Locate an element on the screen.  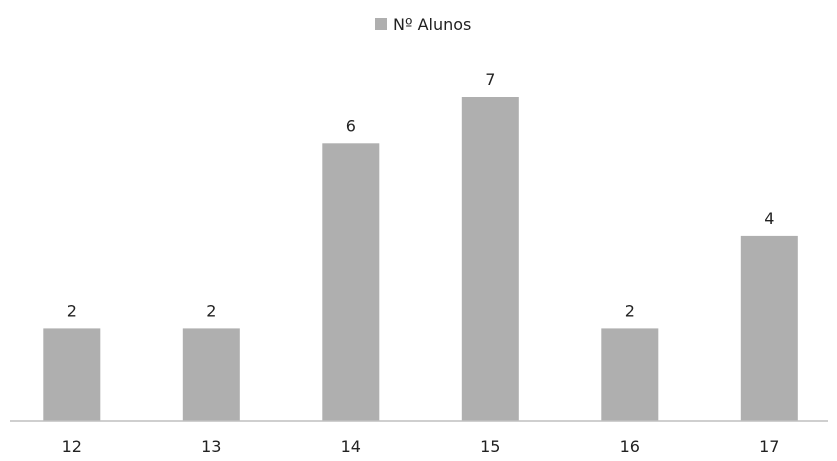
legend-swatch is located at coordinates (381, 24).